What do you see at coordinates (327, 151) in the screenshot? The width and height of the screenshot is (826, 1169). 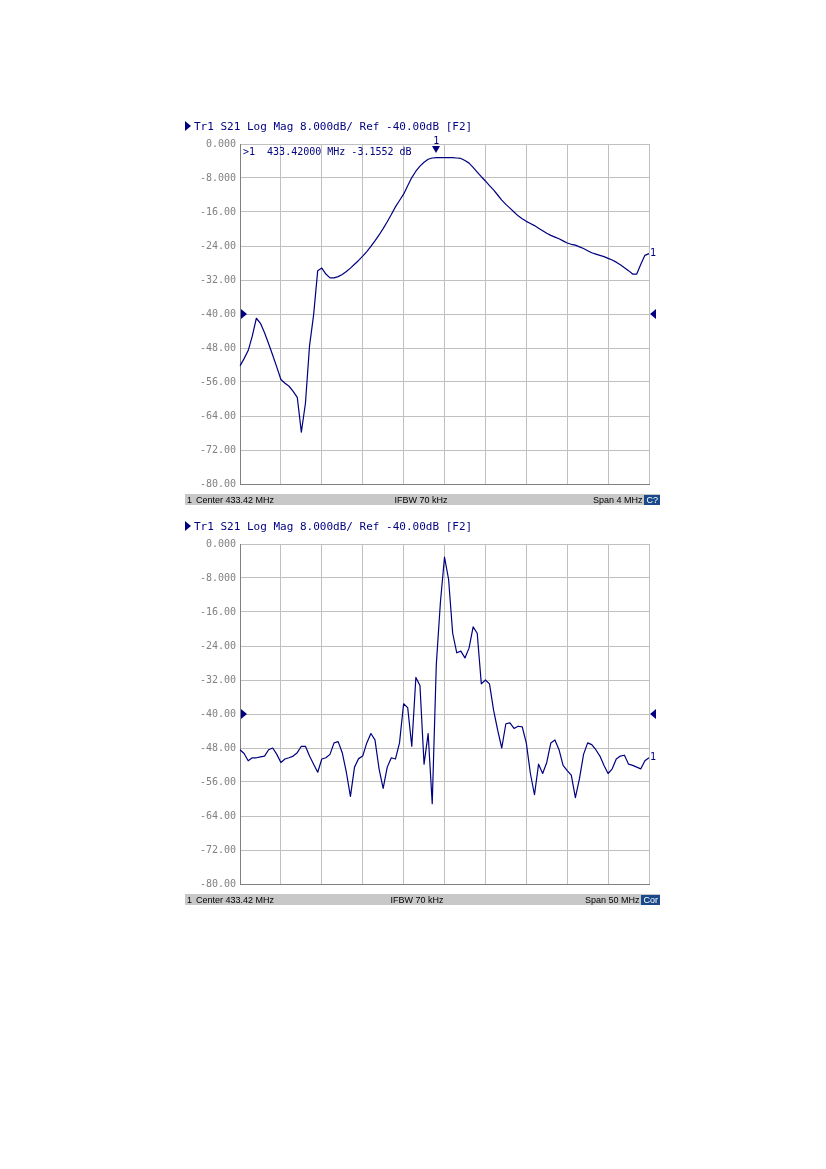 I see `annotation: >1 433.42000 MHz -3.1552 dB` at bounding box center [327, 151].